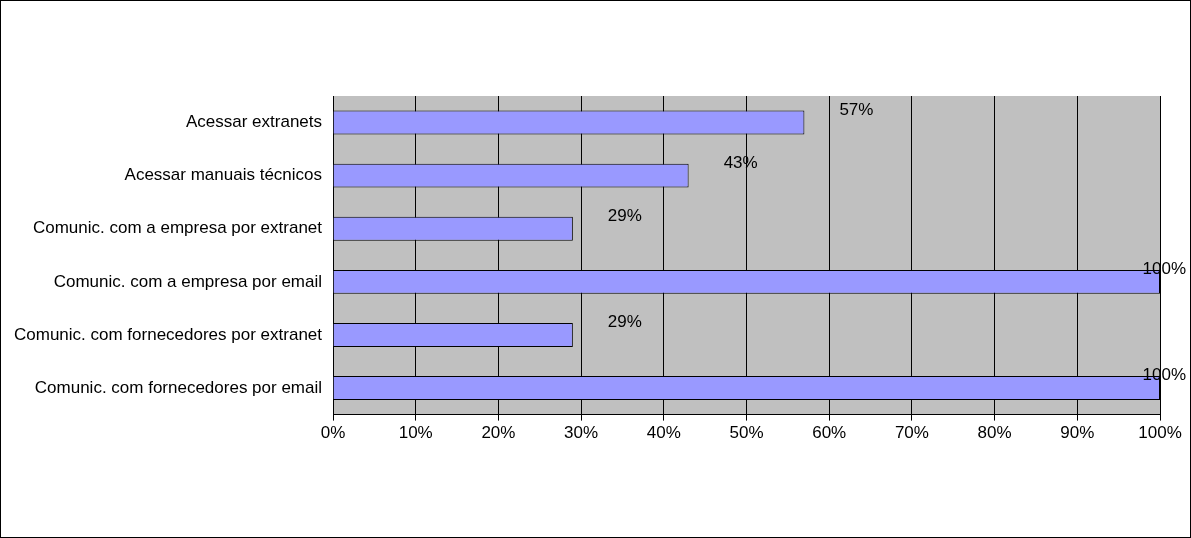  I want to click on x-tick-label: 40%, so click(663, 433).